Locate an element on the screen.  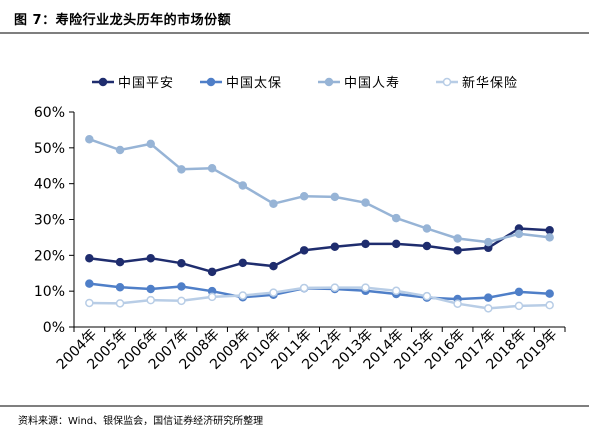
legend-label: 中国人寿 is located at coordinates (372, 83).